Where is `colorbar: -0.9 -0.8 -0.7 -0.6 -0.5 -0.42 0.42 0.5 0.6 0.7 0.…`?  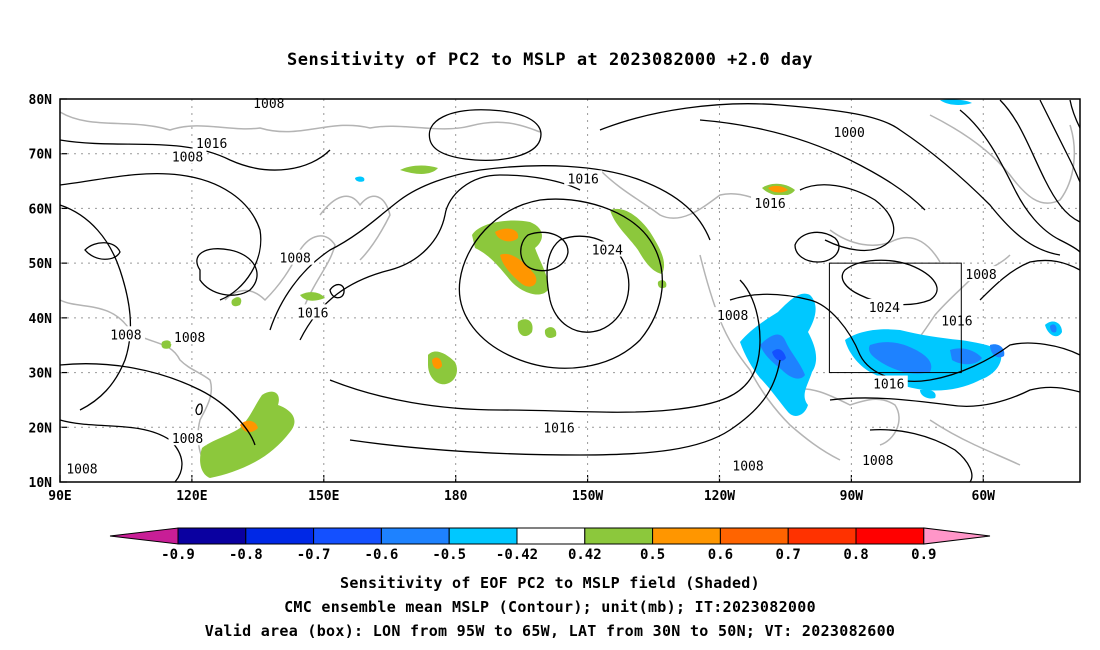 colorbar: -0.9 -0.8 -0.7 -0.6 -0.5 -0.42 0.42 0.5 0.6 0.7 0.… is located at coordinates (550, 545).